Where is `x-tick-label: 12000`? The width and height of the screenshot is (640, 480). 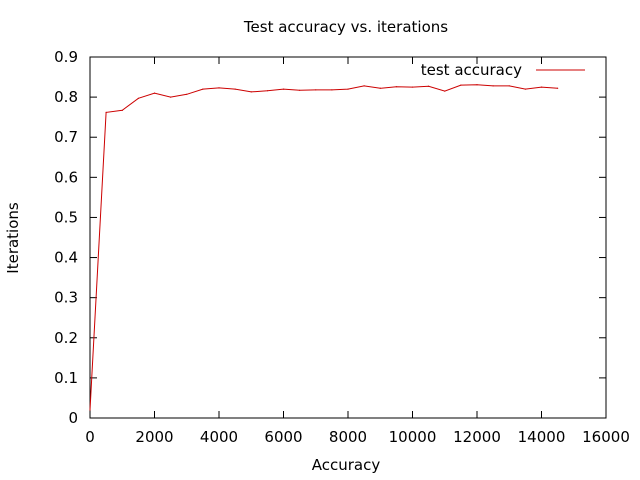
x-tick-label: 12000 is located at coordinates (477, 437).